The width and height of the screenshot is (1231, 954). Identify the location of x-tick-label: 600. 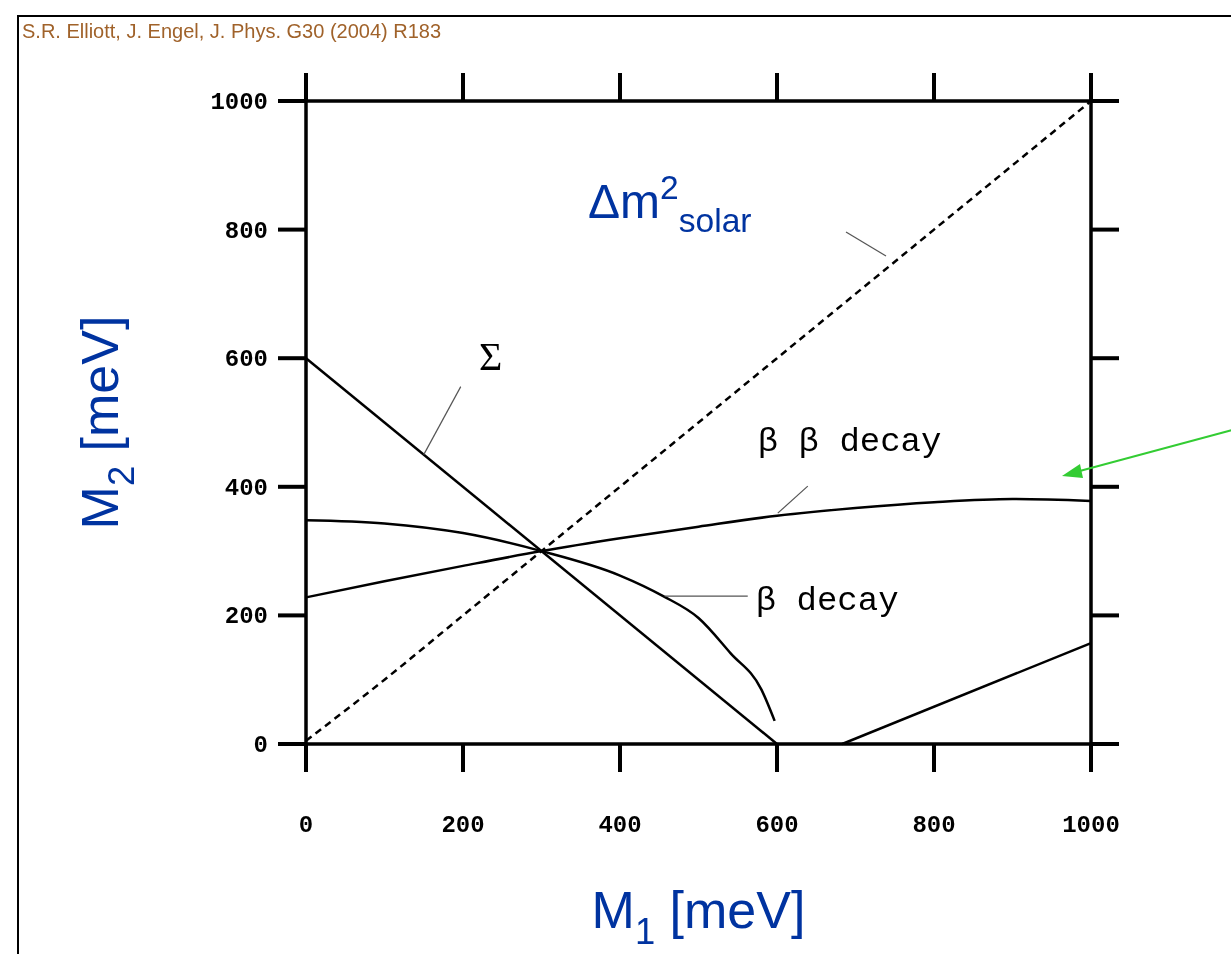
(777, 825).